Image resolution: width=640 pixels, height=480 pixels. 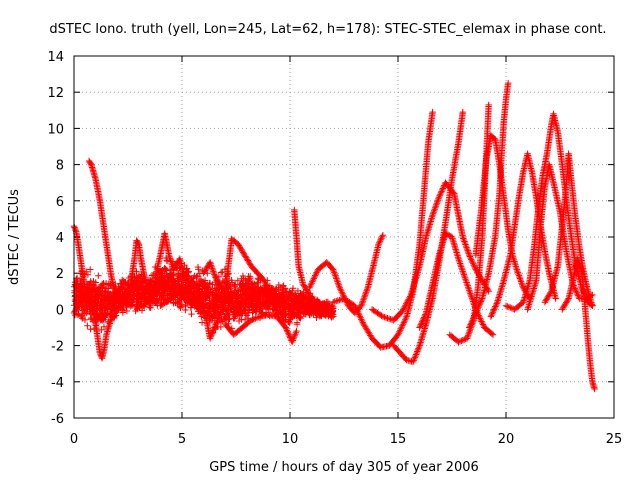 What do you see at coordinates (57, 347) in the screenshot?
I see `y-tick-label: -2` at bounding box center [57, 347].